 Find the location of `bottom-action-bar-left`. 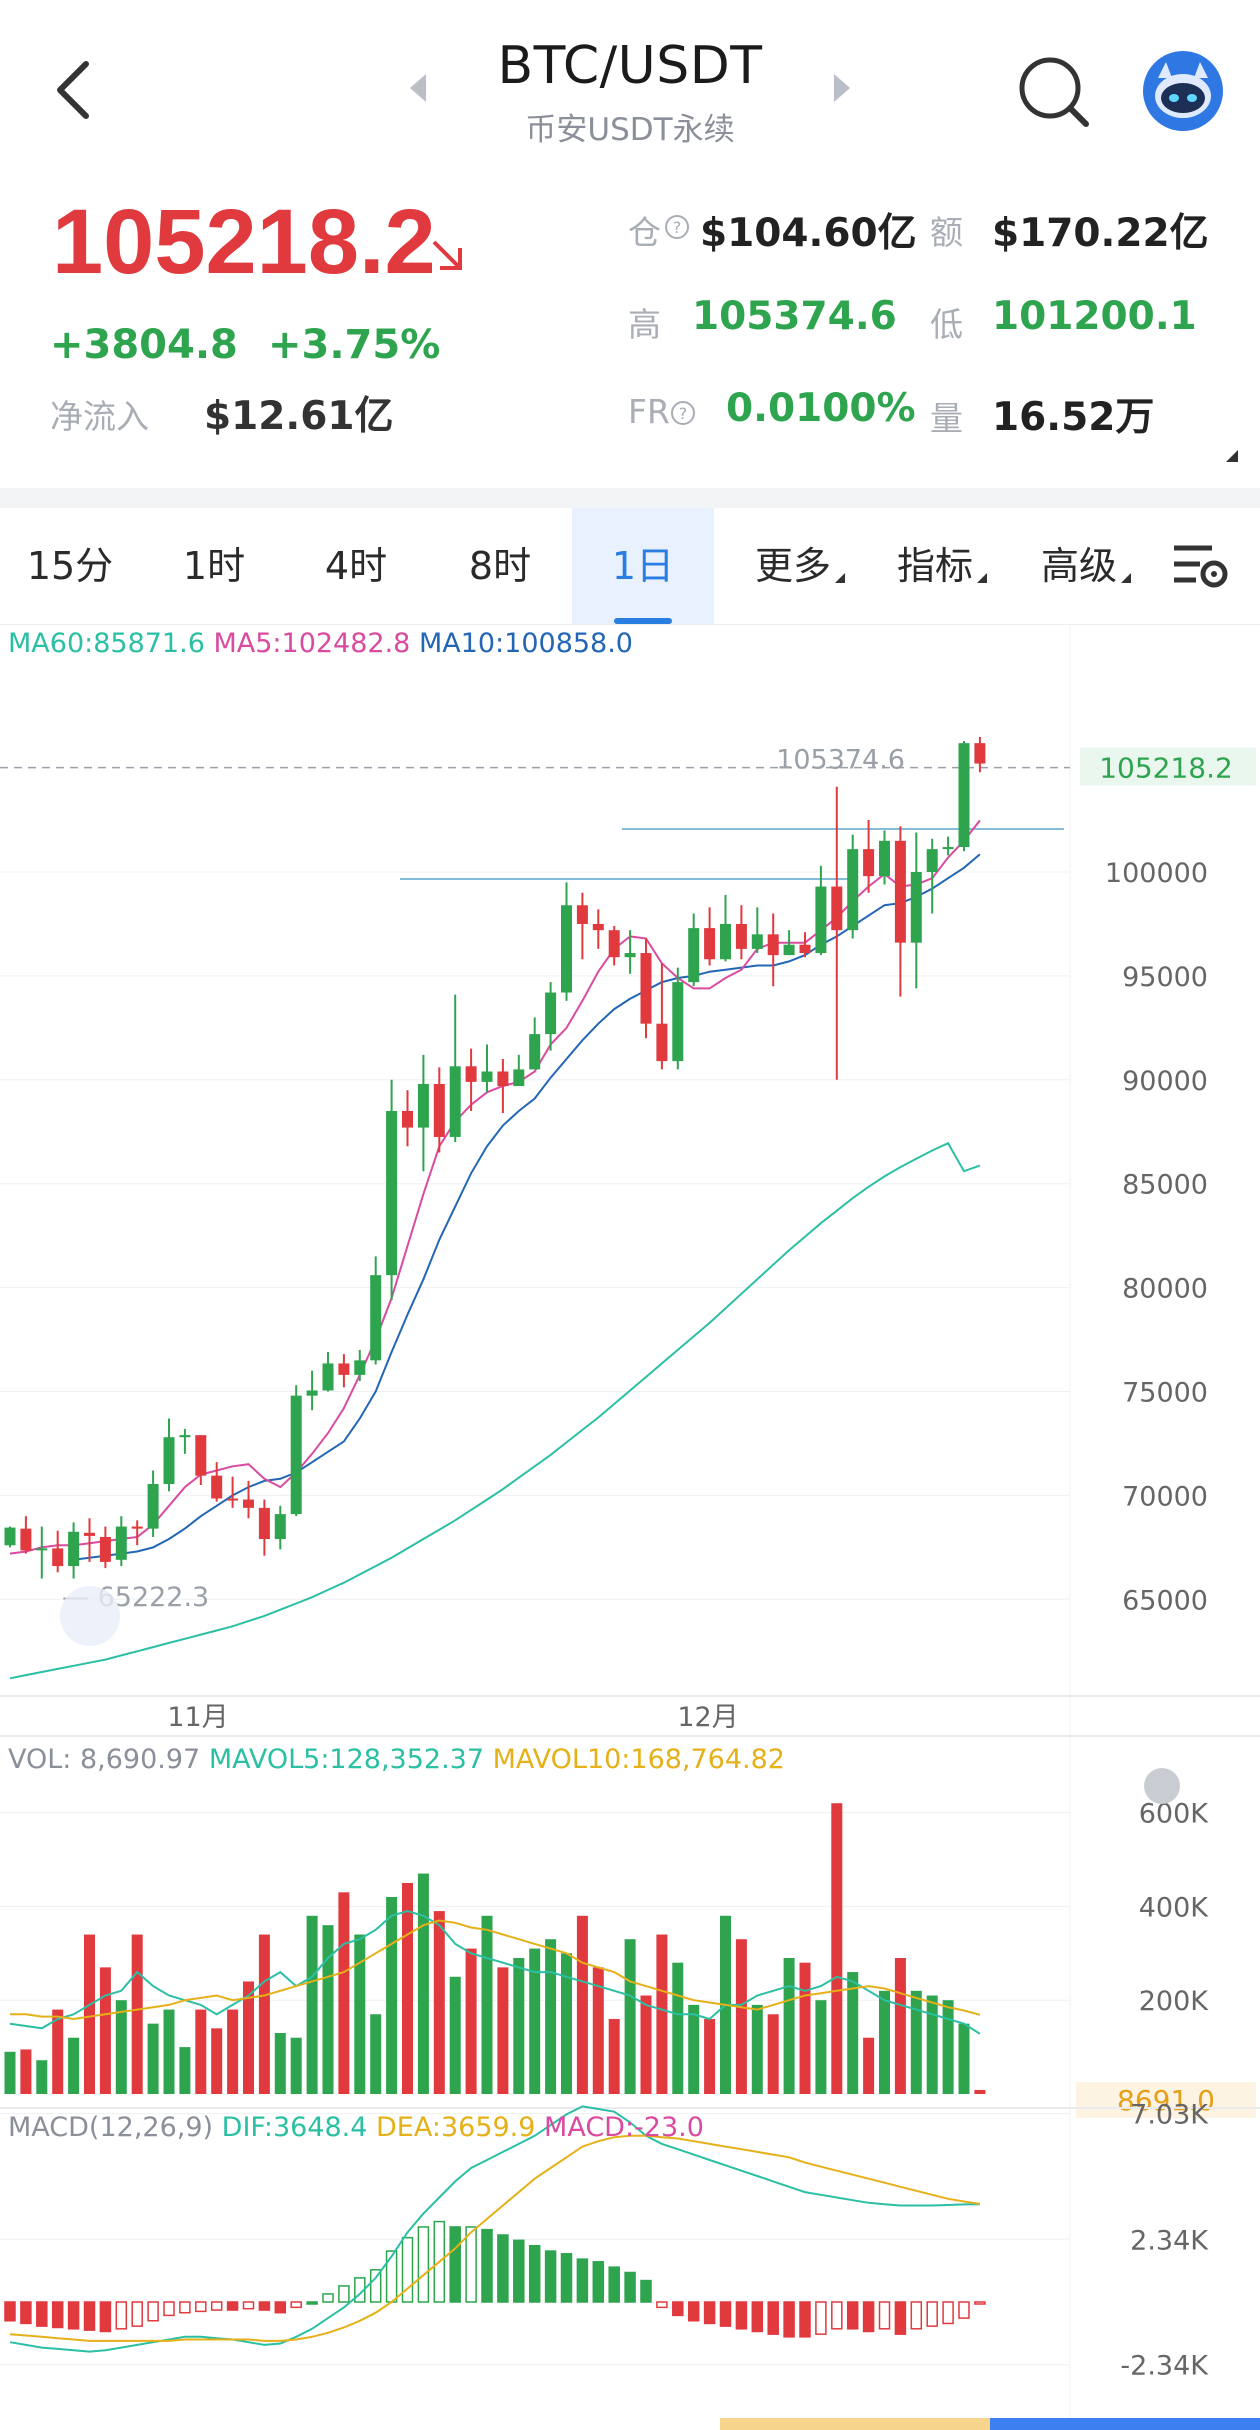

bottom-action-bar-left is located at coordinates (855, 2424).